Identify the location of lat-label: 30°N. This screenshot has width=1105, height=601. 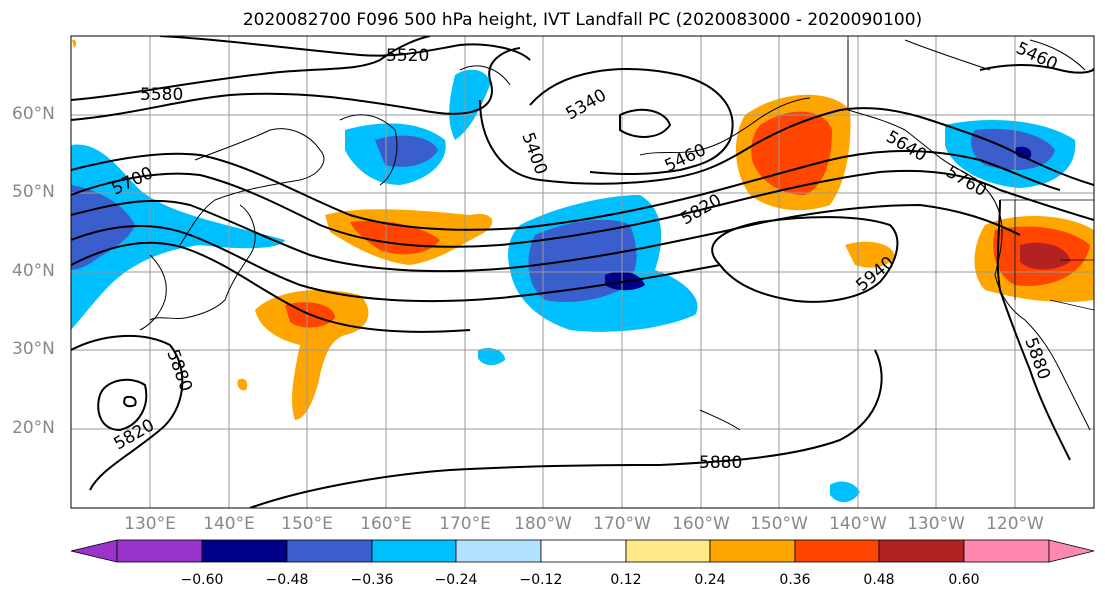
(33, 349).